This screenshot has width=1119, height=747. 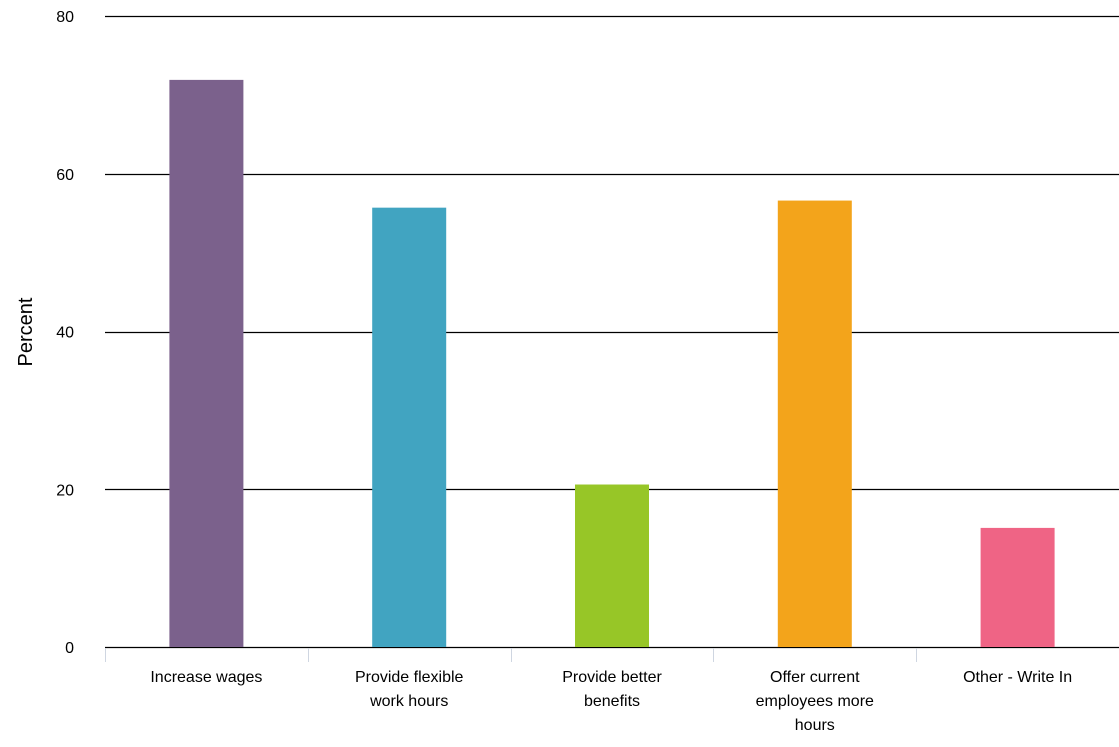 What do you see at coordinates (26, 331) in the screenshot?
I see `y-axis-title: Percent` at bounding box center [26, 331].